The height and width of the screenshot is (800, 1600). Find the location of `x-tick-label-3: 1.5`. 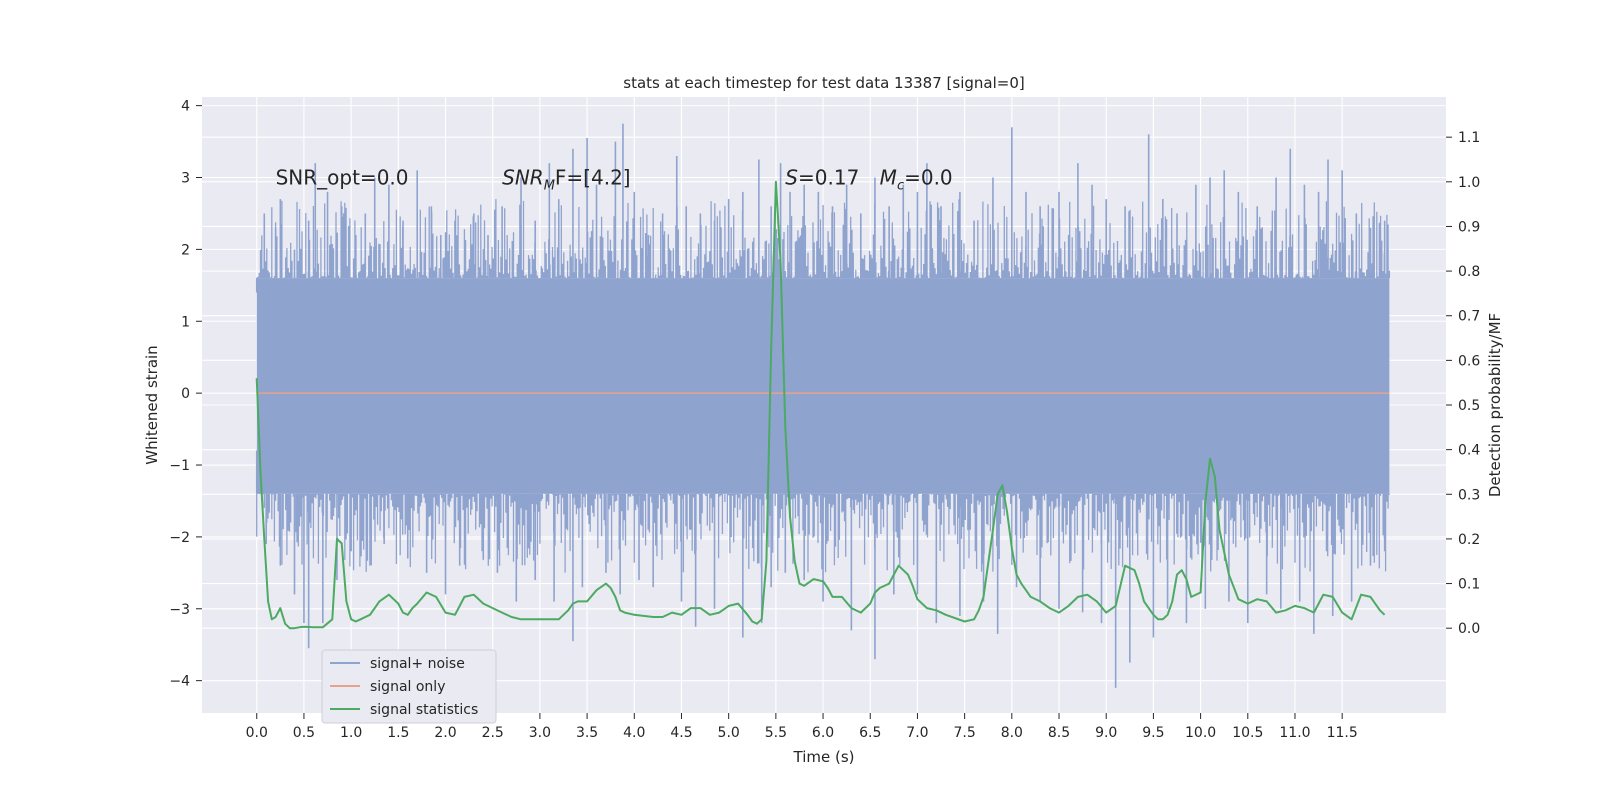

x-tick-label-3: 1.5 is located at coordinates (398, 733).